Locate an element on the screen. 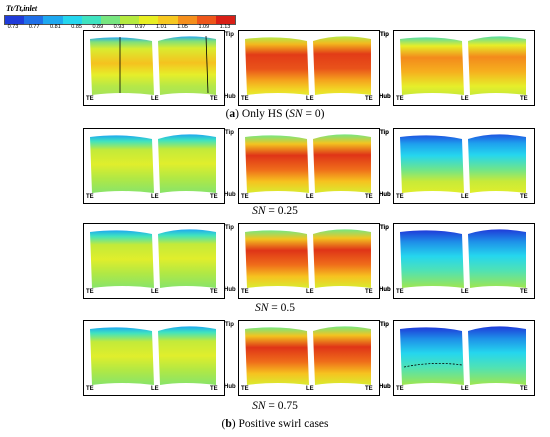 Image resolution: width=550 pixels, height=437 pixels. colorbar-tick-label: 1.05 is located at coordinates (182, 27).